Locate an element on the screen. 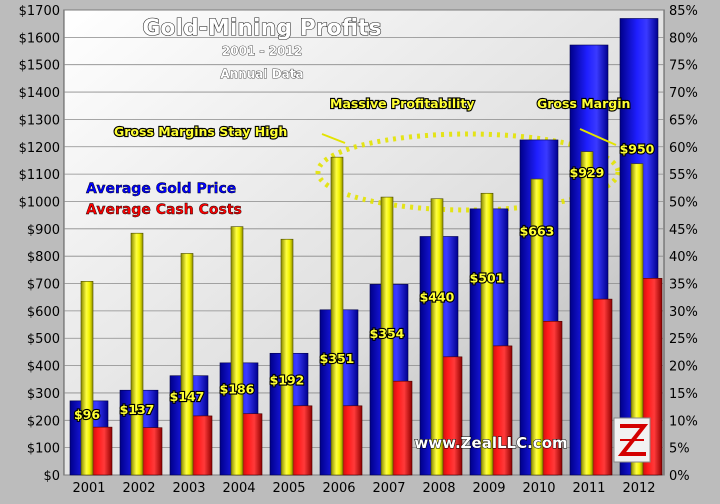  zeal-logo is located at coordinates (632, 440).